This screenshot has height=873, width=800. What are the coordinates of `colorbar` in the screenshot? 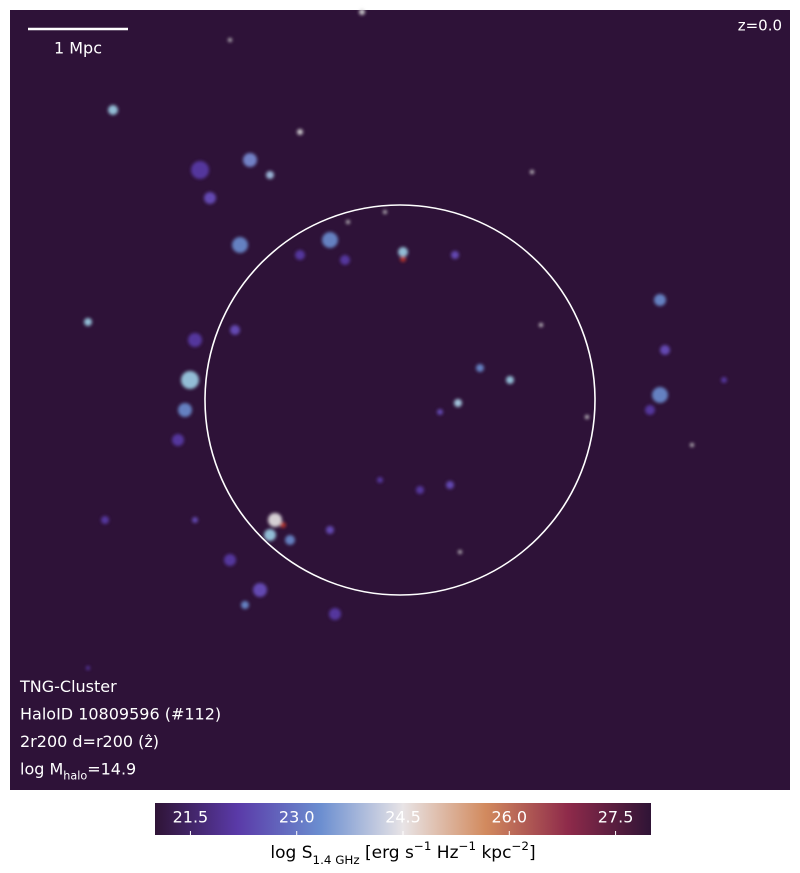 It's located at (403, 819).